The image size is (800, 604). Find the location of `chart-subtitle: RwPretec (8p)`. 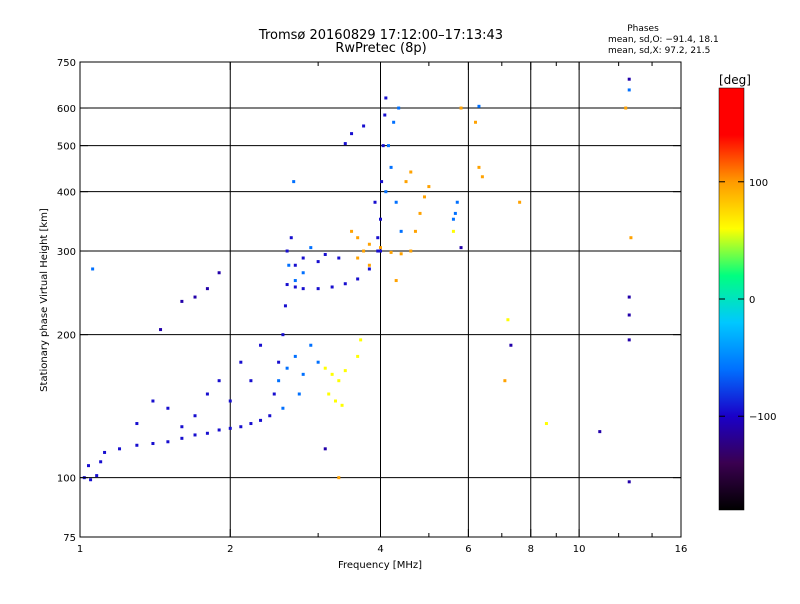

chart-subtitle: RwPretec (8p) is located at coordinates (380, 48).